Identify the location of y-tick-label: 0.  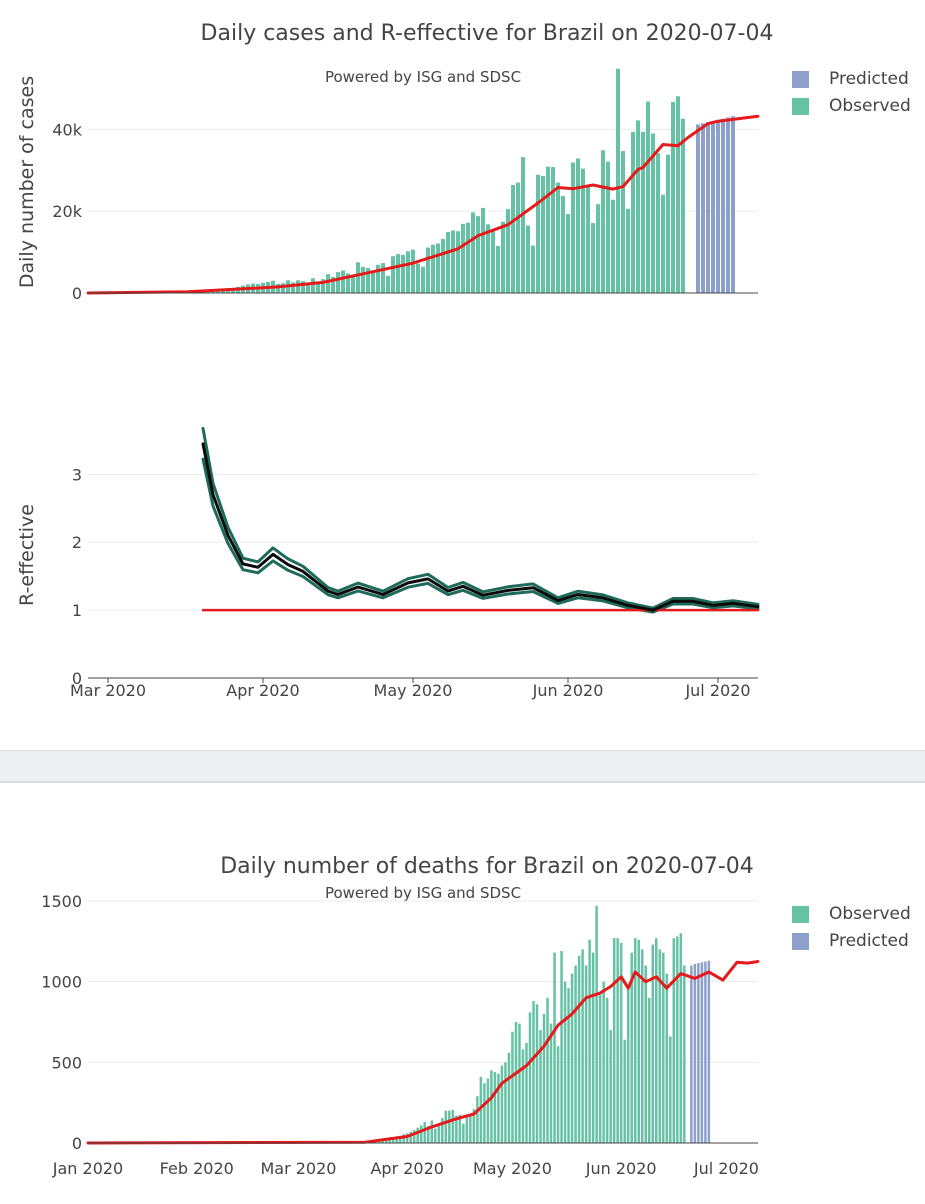
(77, 293).